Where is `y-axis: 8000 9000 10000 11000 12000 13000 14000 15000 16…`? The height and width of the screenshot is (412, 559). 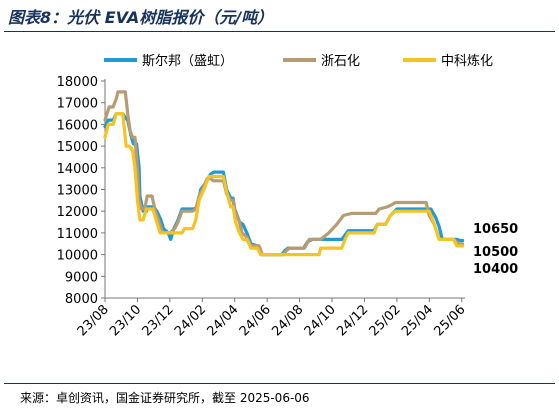 y-axis: 8000 9000 10000 11000 12000 13000 14000 15000 16… is located at coordinates (81, 191).